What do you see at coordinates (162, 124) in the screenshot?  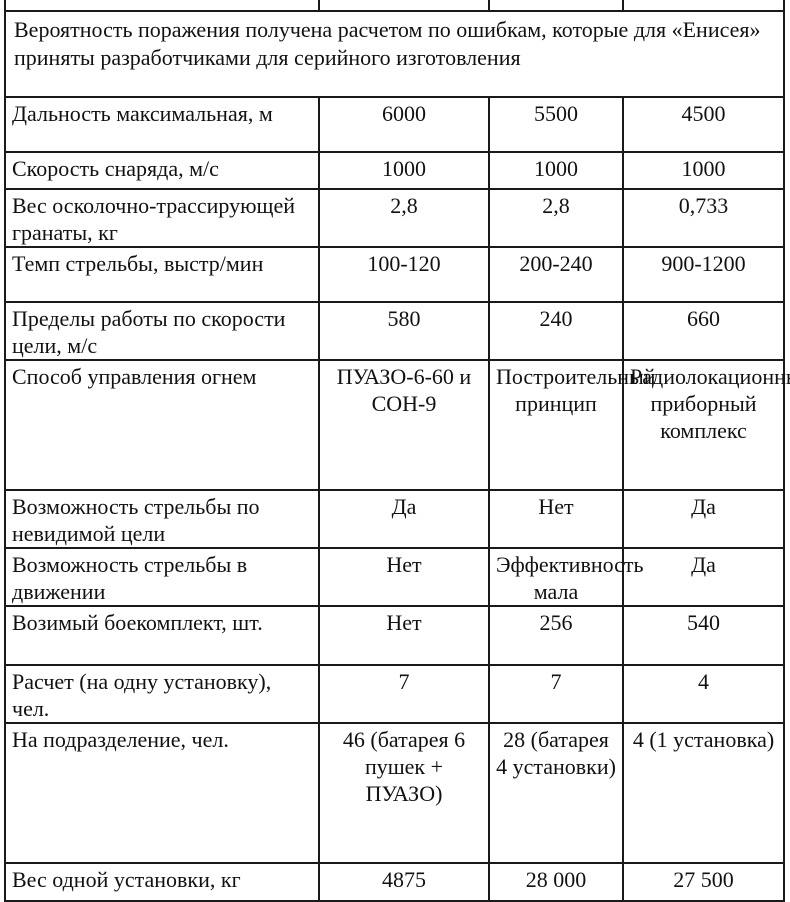 I see `row-label: Дальность максимальная, м` at bounding box center [162, 124].